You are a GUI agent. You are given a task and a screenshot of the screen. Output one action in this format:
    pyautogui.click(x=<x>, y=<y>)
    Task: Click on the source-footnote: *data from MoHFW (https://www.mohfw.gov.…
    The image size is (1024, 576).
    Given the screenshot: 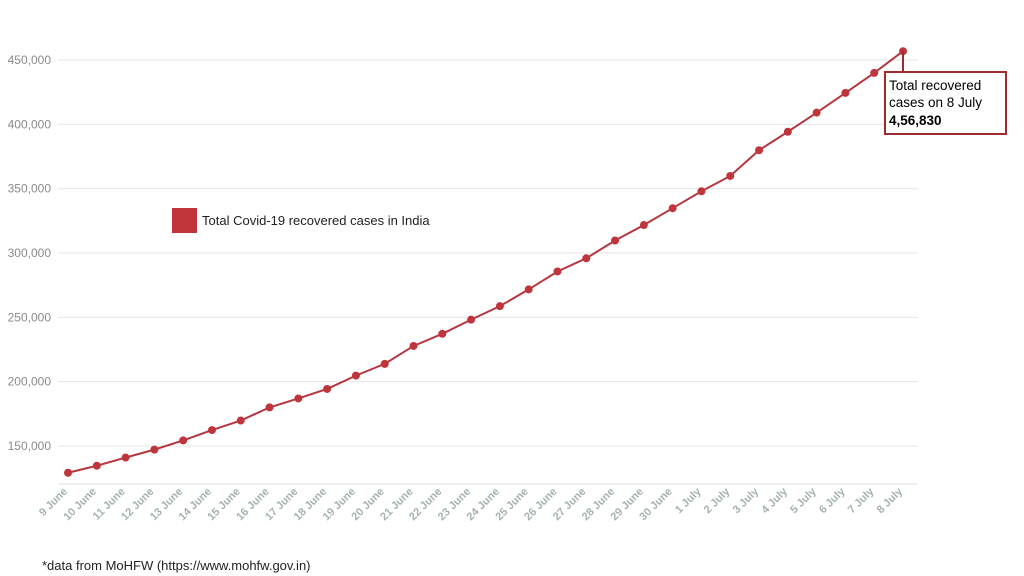 What is the action you would take?
    pyautogui.click(x=176, y=565)
    